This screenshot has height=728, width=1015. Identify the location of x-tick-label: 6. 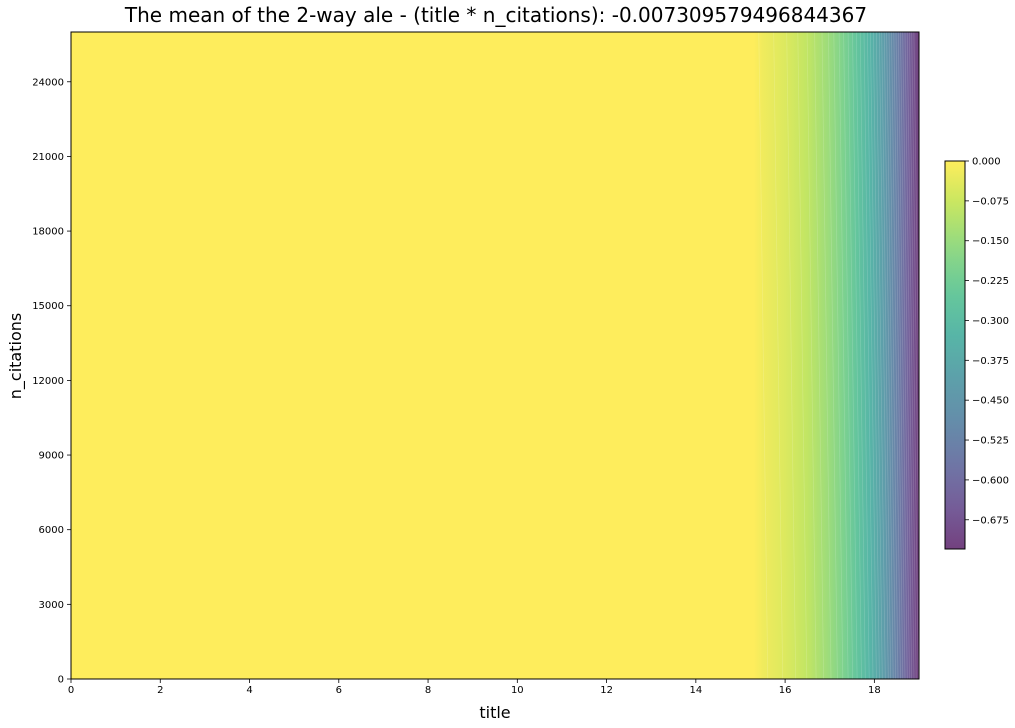
(339, 690).